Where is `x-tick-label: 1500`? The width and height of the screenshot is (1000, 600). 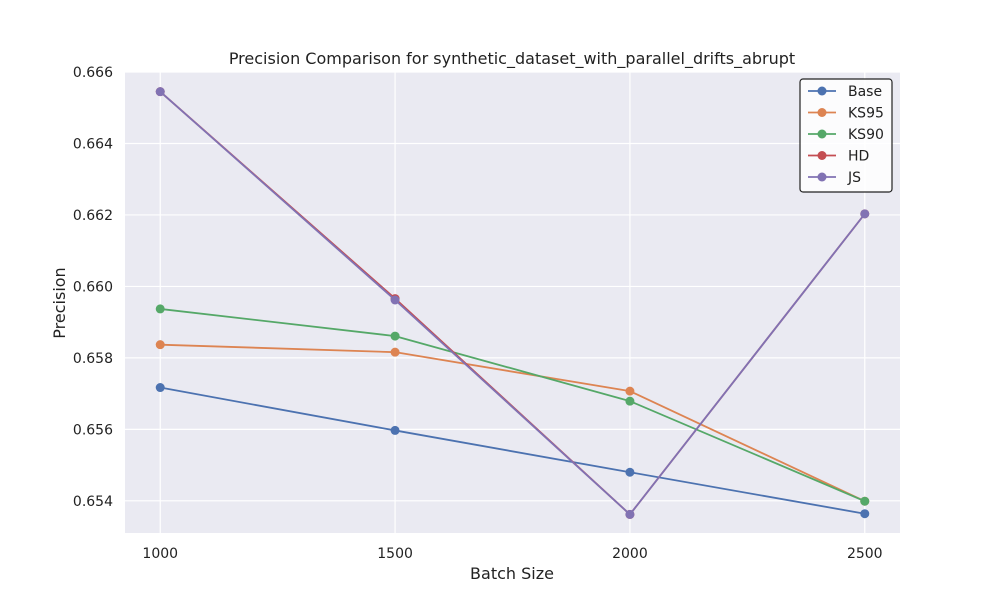 x-tick-label: 1500 is located at coordinates (395, 554).